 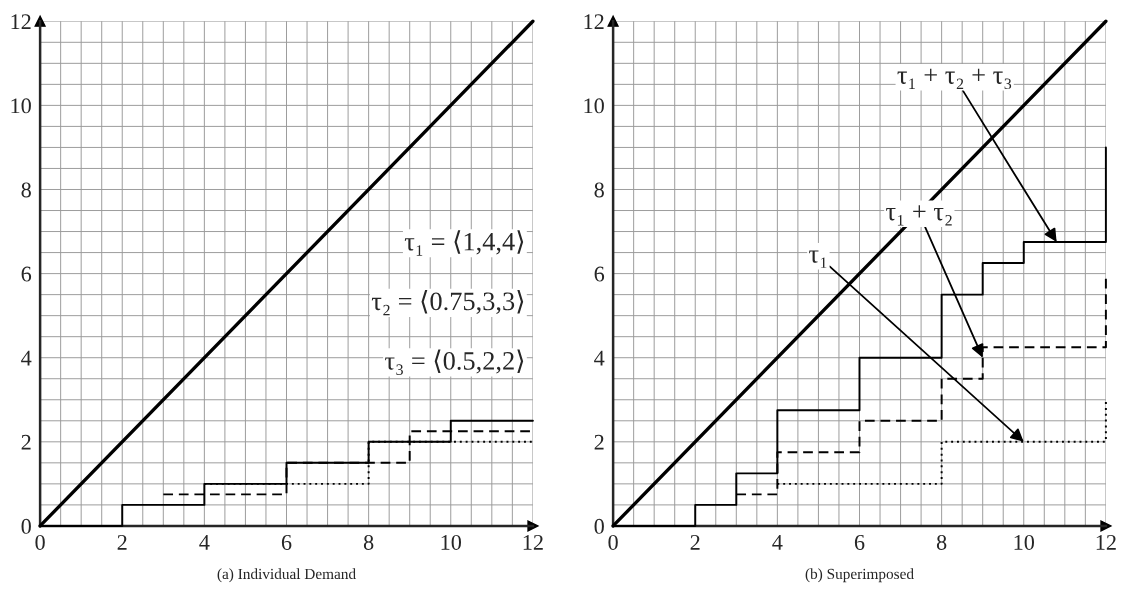 What do you see at coordinates (447, 302) in the screenshot?
I see `annotation: τ₂ = ⟨0.75,3,3⟩` at bounding box center [447, 302].